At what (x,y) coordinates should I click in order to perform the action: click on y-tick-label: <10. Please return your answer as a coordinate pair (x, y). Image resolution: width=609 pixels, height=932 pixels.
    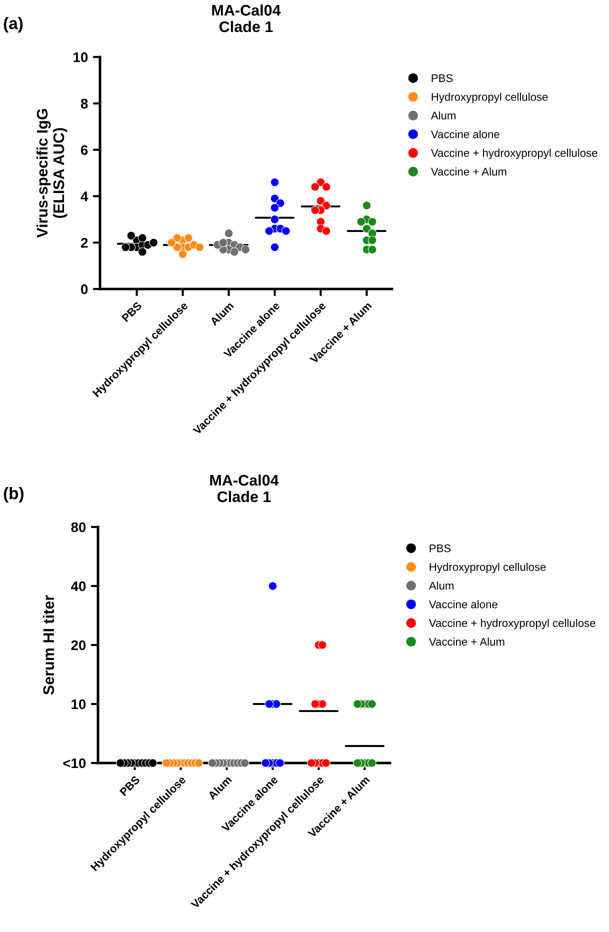
    Looking at the image, I should click on (74, 763).